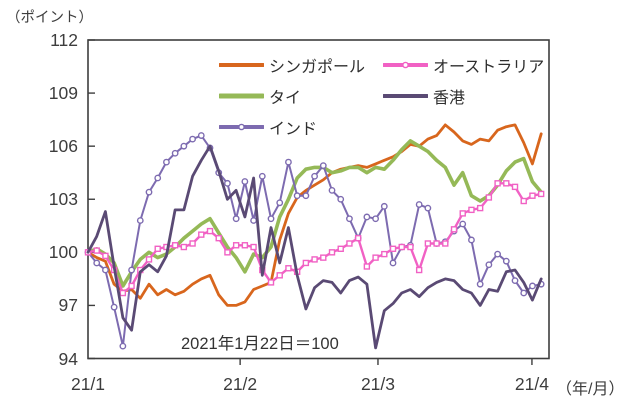 Image resolution: width=640 pixels, height=407 pixels. What do you see at coordinates (63, 146) in the screenshot?
I see `y-tick-label: 106` at bounding box center [63, 146].